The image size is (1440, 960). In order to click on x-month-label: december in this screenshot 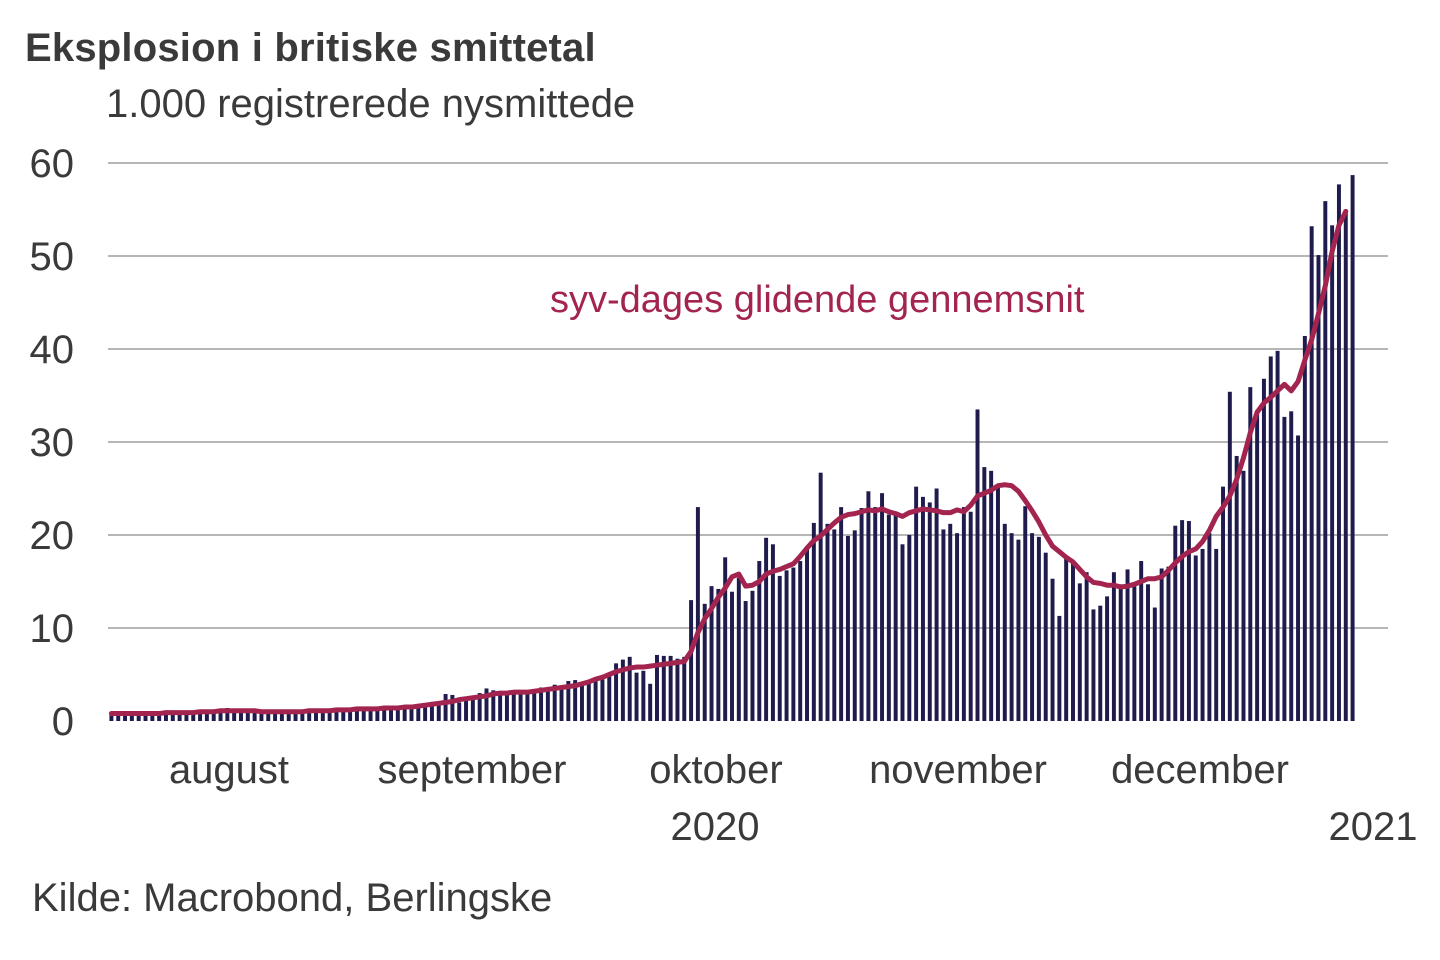, I will do `click(1200, 770)`.